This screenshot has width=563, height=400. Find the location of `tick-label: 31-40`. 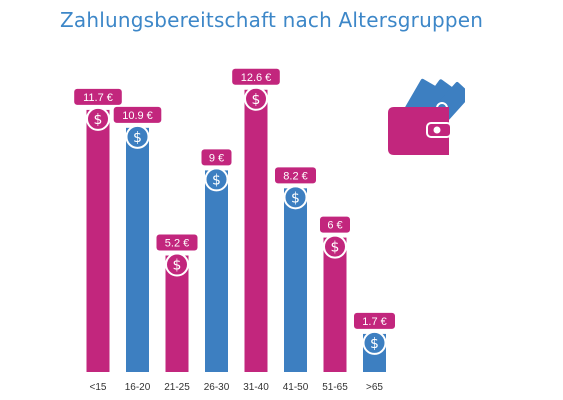

tick-label: 31-40 is located at coordinates (256, 387).